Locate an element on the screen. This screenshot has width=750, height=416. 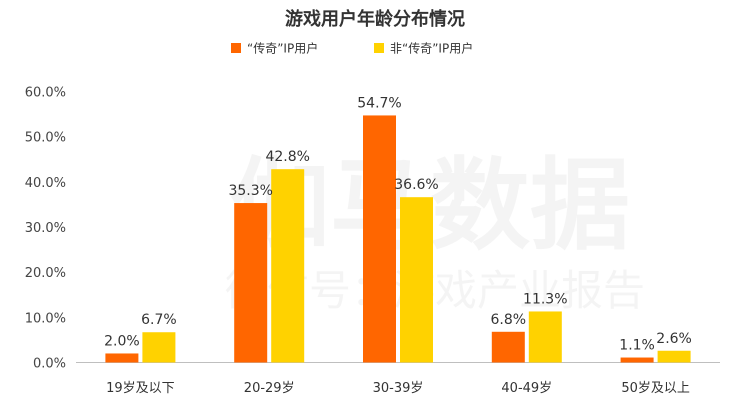
data-label: 11.3% is located at coordinates (545, 299).